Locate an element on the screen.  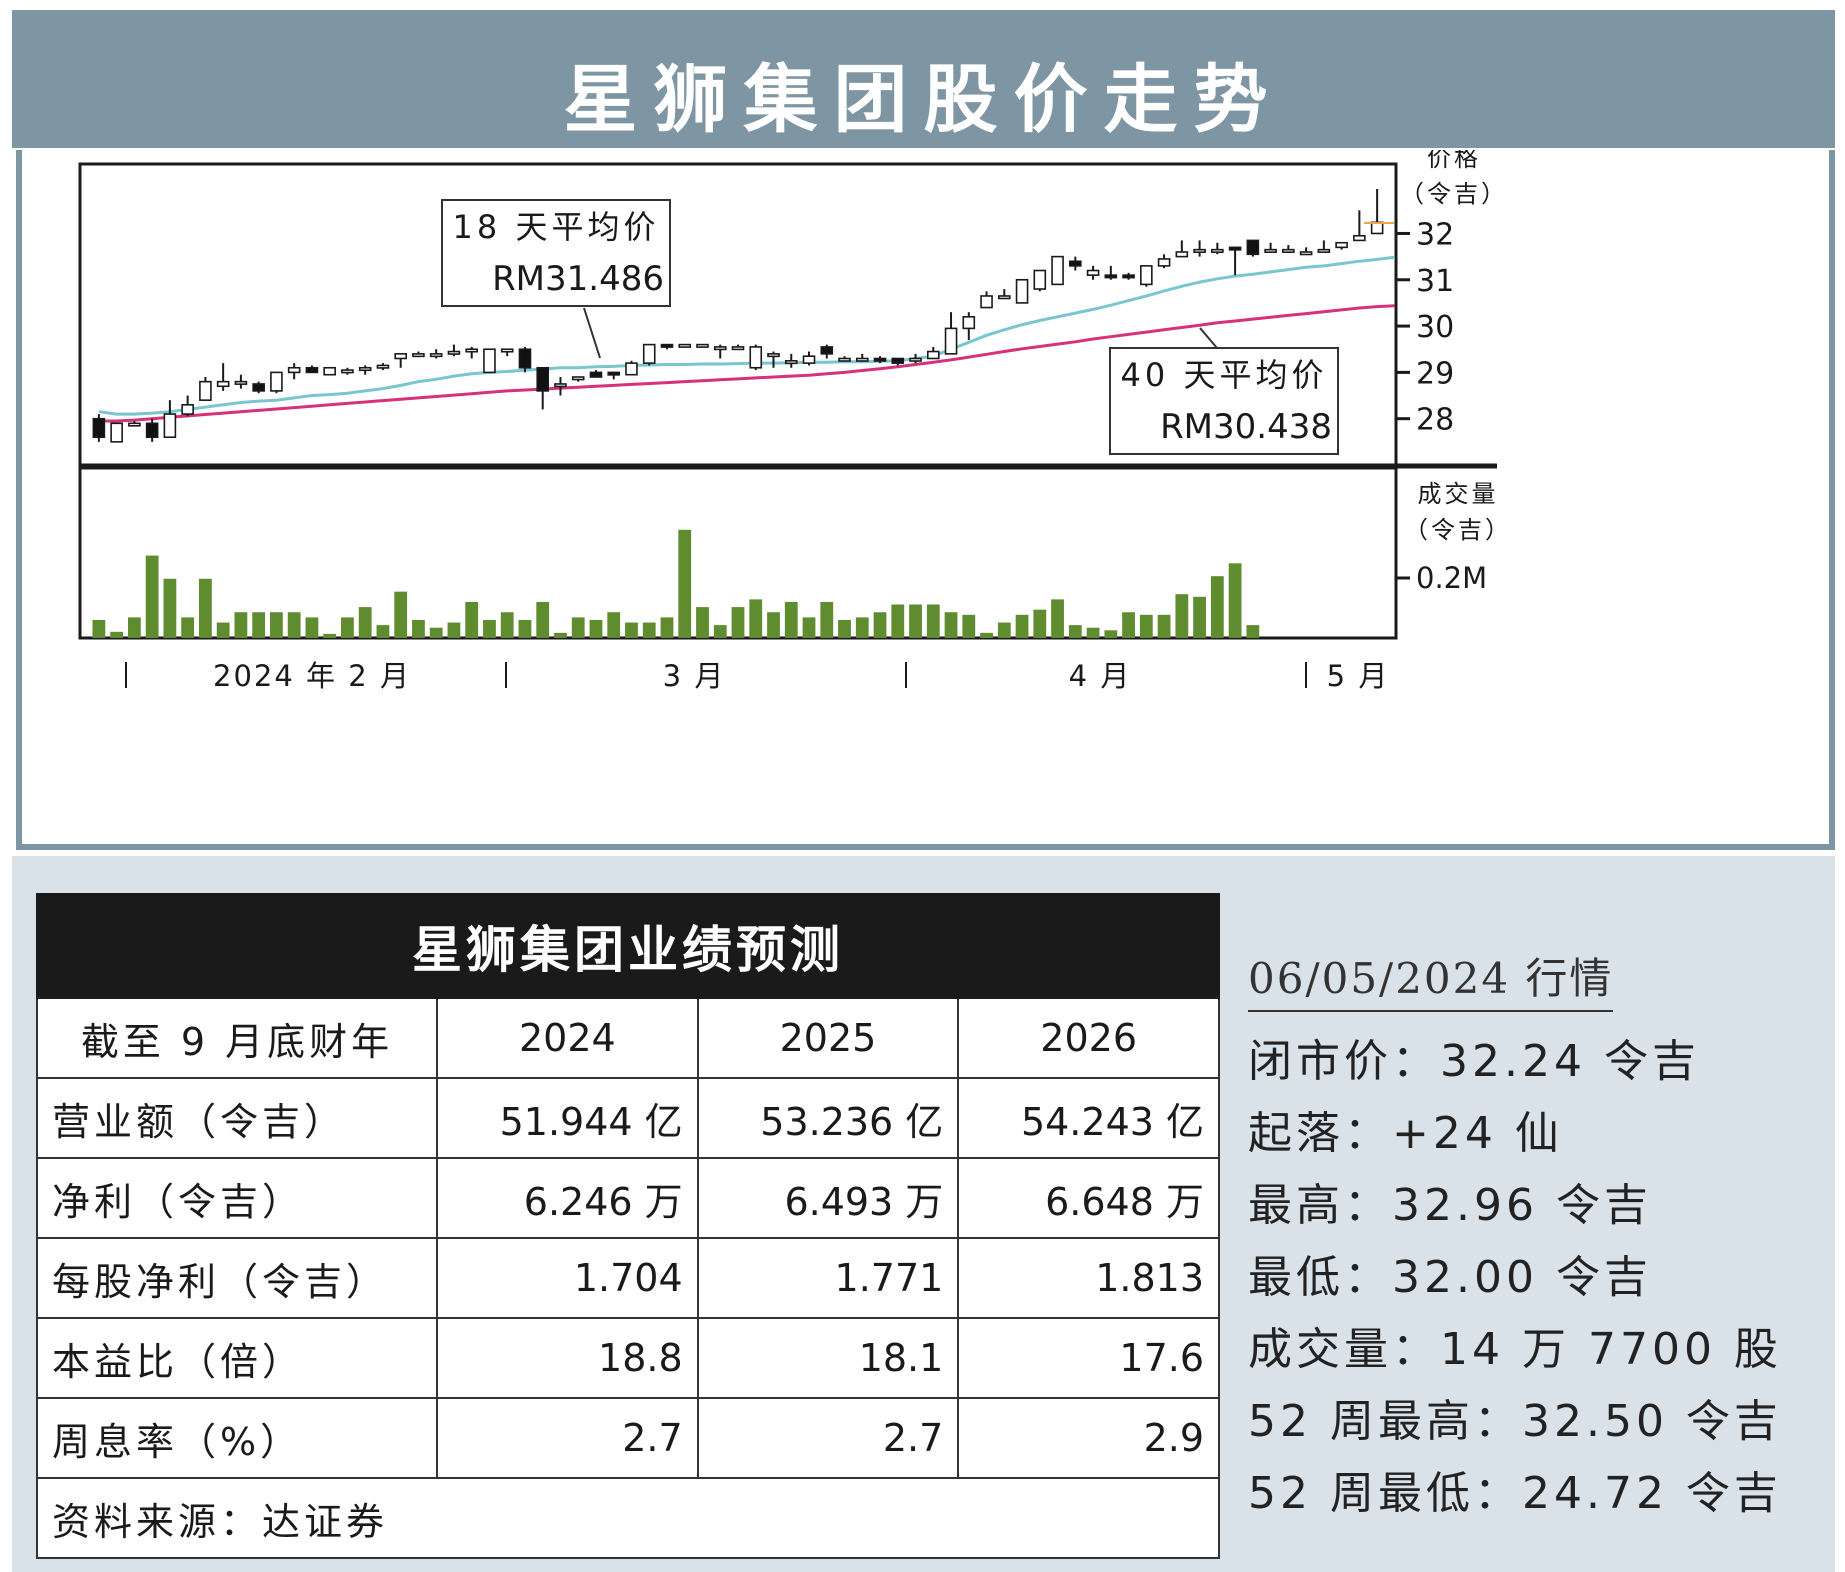
price-tick-label: 30 is located at coordinates (1435, 327).